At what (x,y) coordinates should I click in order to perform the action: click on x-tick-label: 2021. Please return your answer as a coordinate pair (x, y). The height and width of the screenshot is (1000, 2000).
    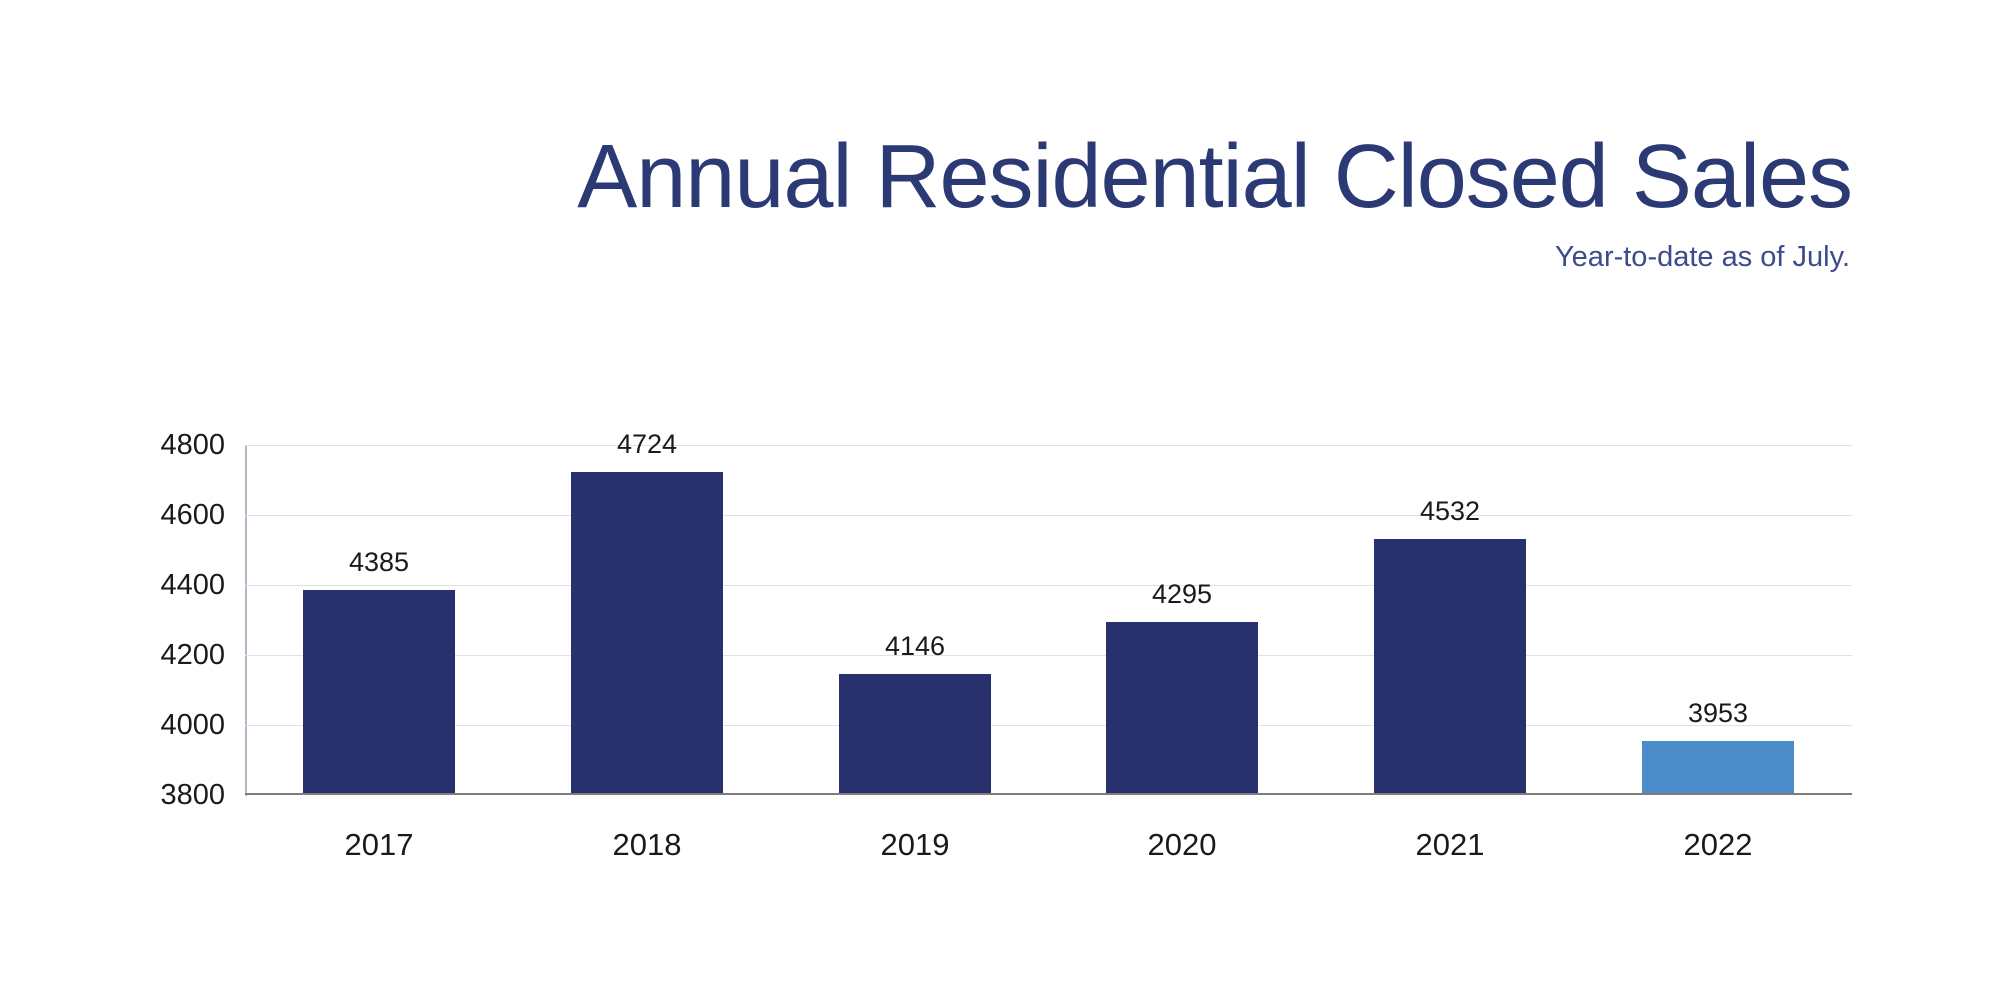
    Looking at the image, I should click on (1450, 844).